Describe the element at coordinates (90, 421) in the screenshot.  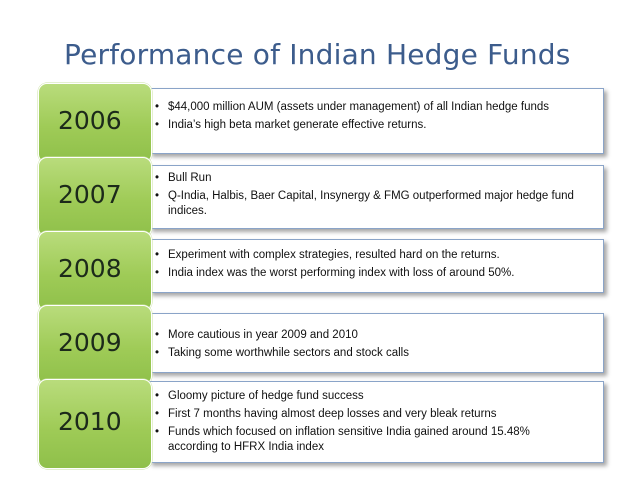
I see `year-label: 2010` at that location.